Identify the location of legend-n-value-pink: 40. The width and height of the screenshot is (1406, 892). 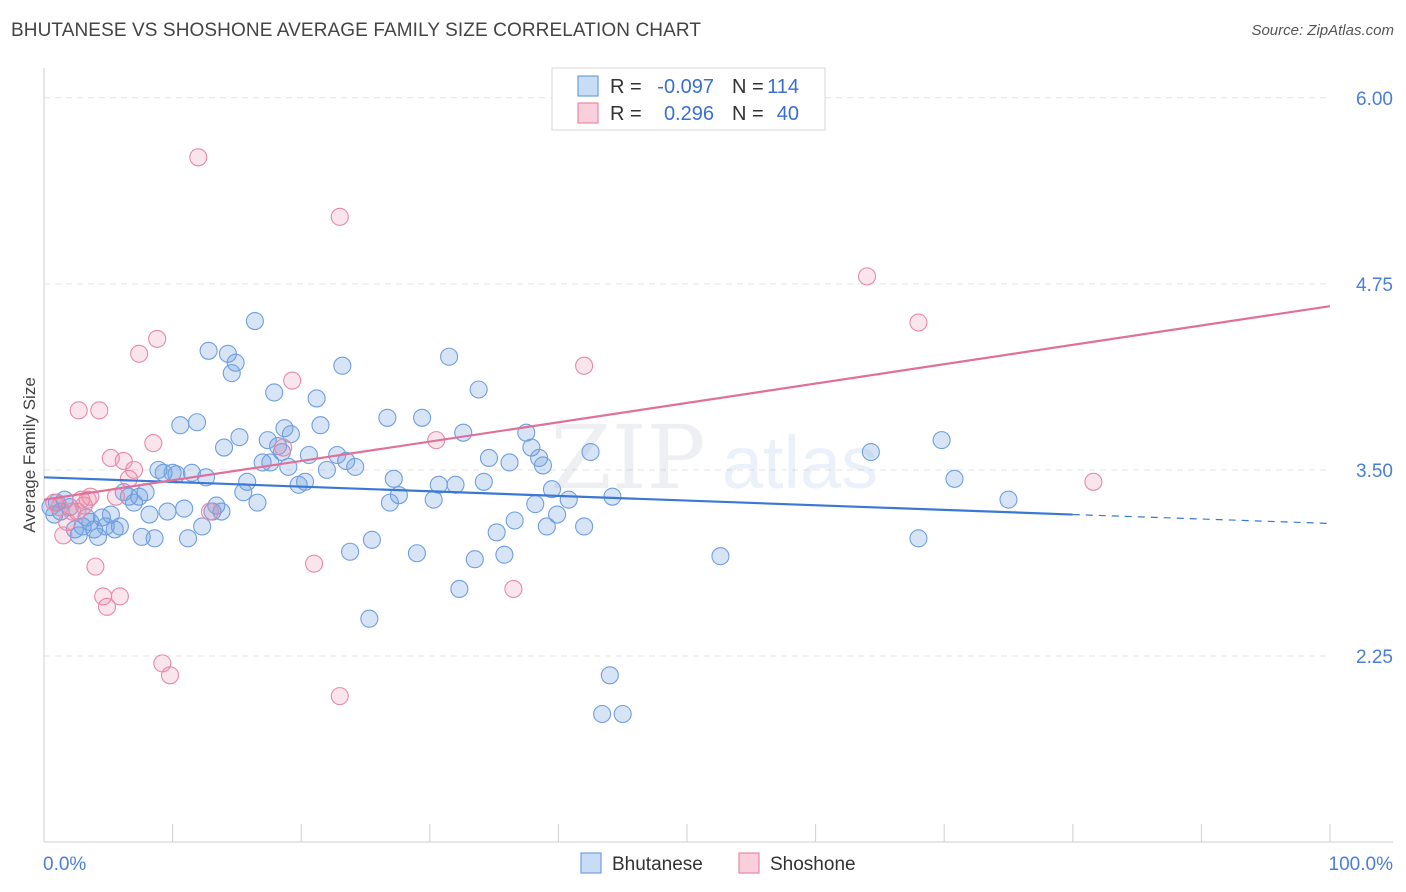
(788, 114).